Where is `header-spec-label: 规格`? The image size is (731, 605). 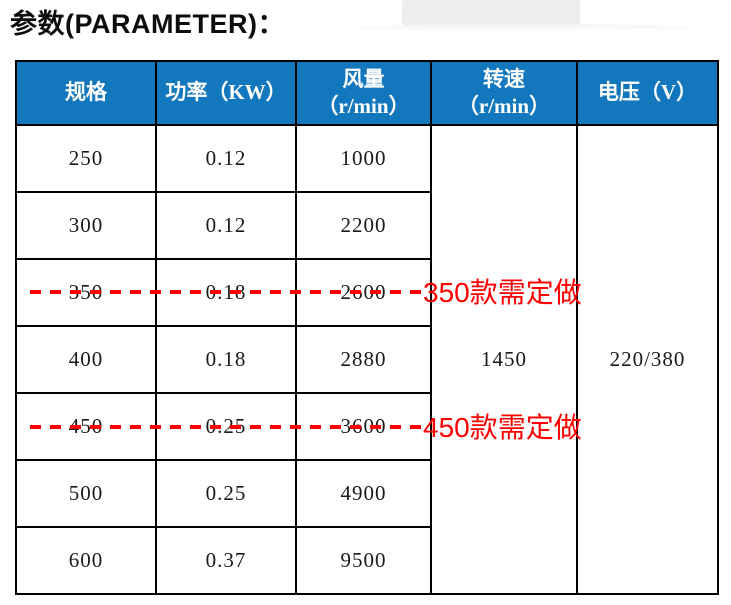 header-spec-label: 规格 is located at coordinates (86, 92).